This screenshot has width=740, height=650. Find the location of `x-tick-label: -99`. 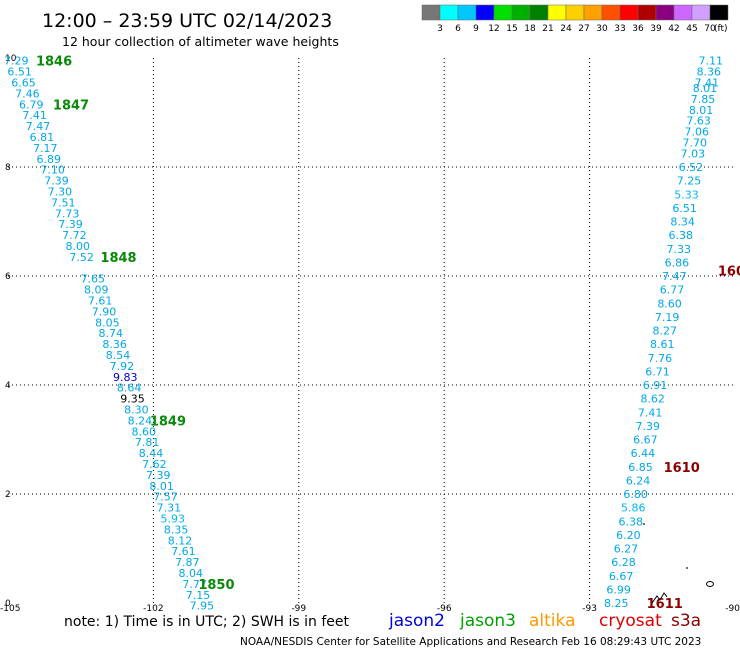

x-tick-label: -99 is located at coordinates (298, 609).